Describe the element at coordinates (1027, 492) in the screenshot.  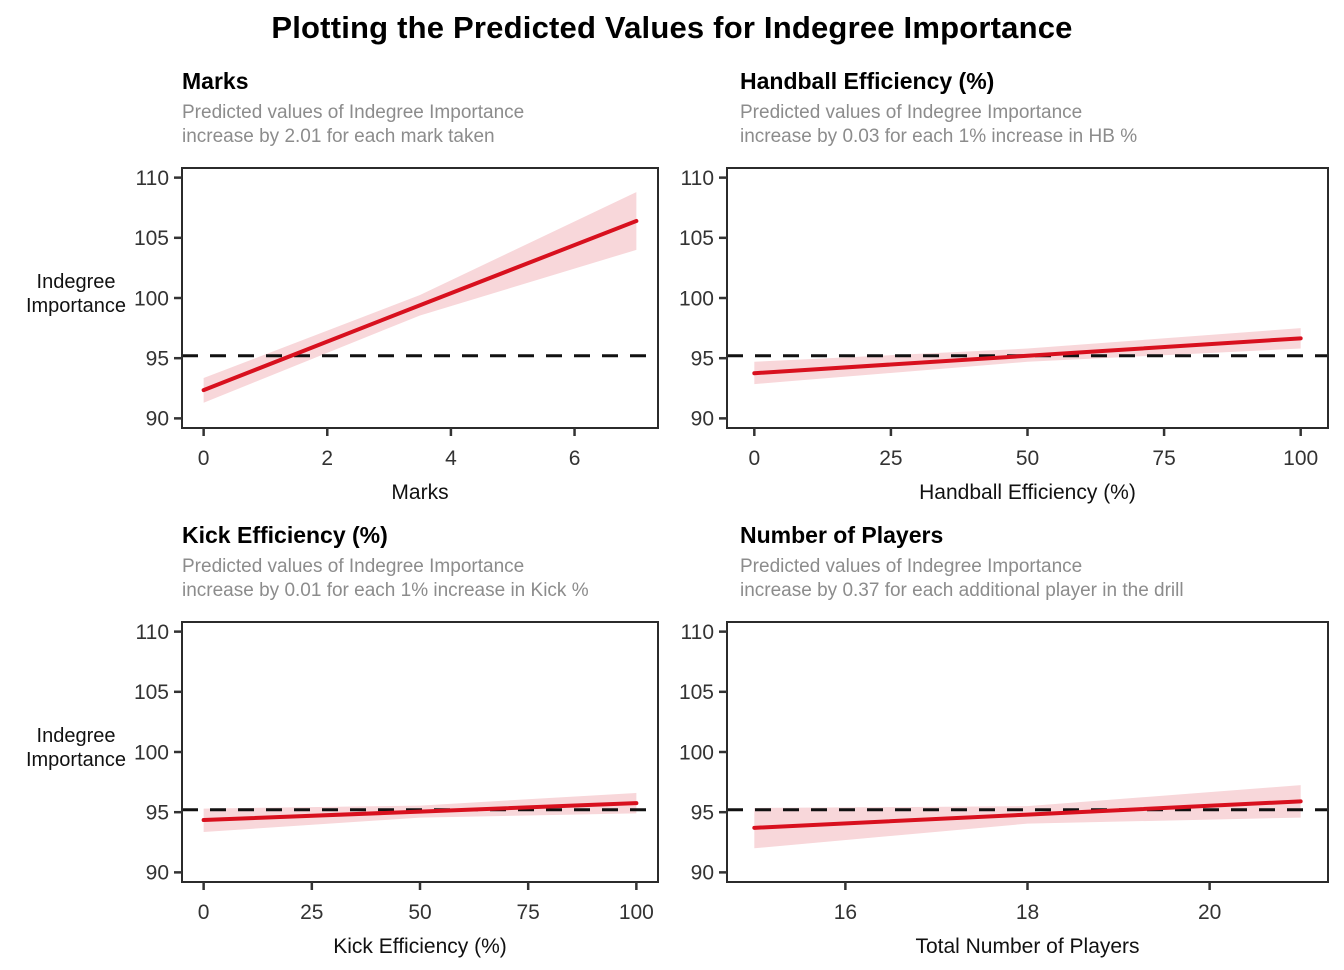
I see `x-axis-title: Handball Efficiency (%)` at that location.